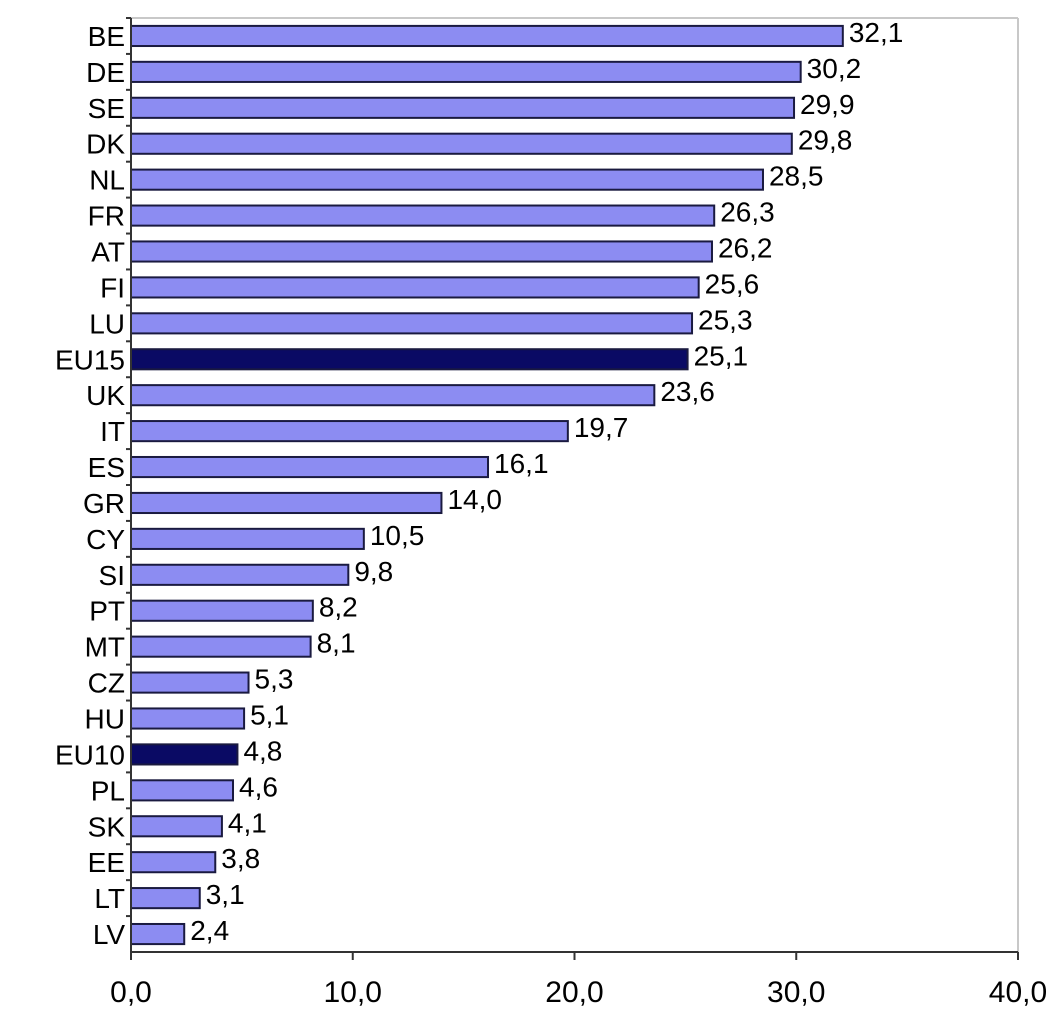 The image size is (1060, 1018). I want to click on bar-fr, so click(423, 215).